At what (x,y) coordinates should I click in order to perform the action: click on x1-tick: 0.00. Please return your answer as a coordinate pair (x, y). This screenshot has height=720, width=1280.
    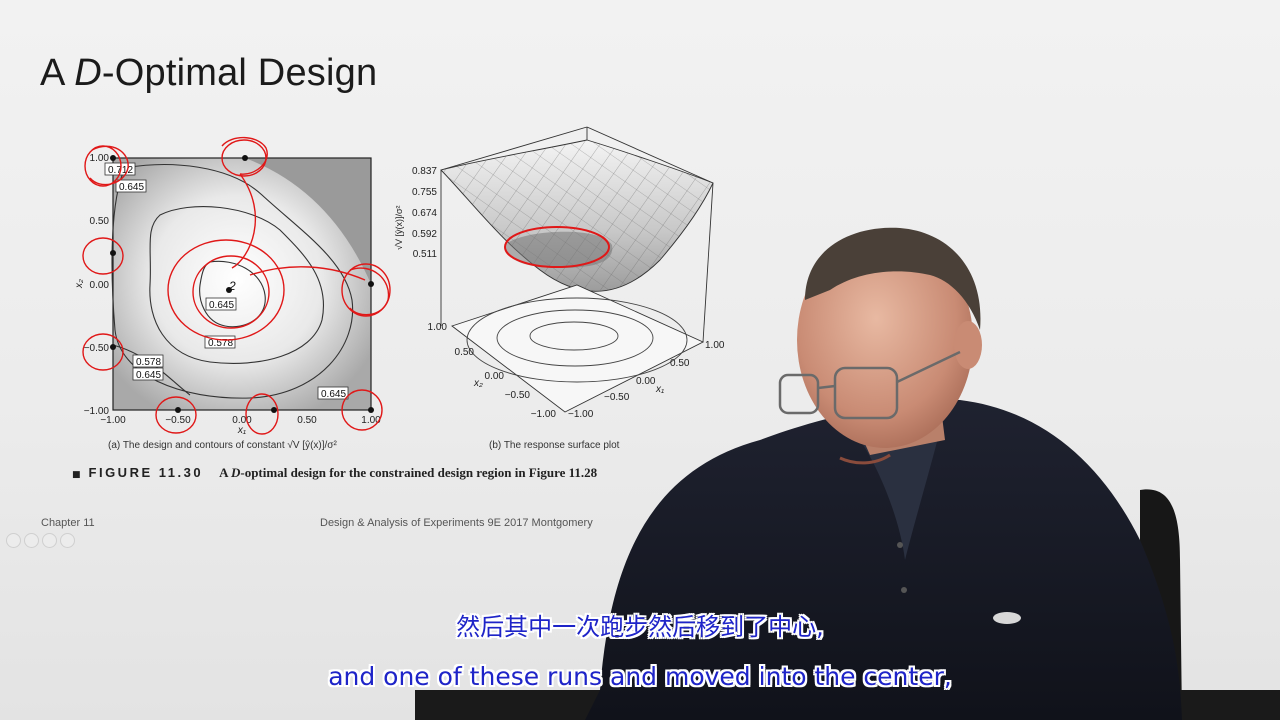
    Looking at the image, I should click on (646, 381).